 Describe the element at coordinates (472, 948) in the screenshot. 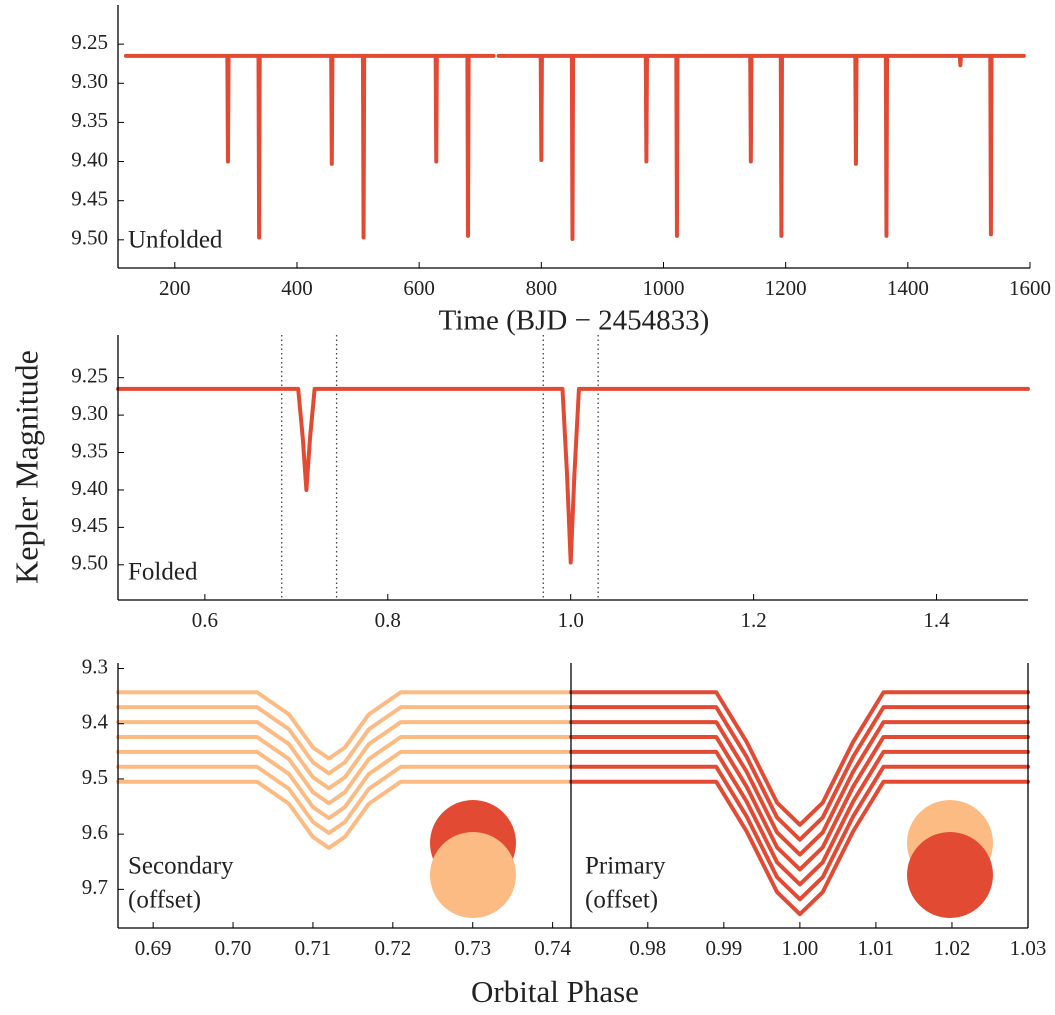

I see `x-tick-label: 0.73` at that location.